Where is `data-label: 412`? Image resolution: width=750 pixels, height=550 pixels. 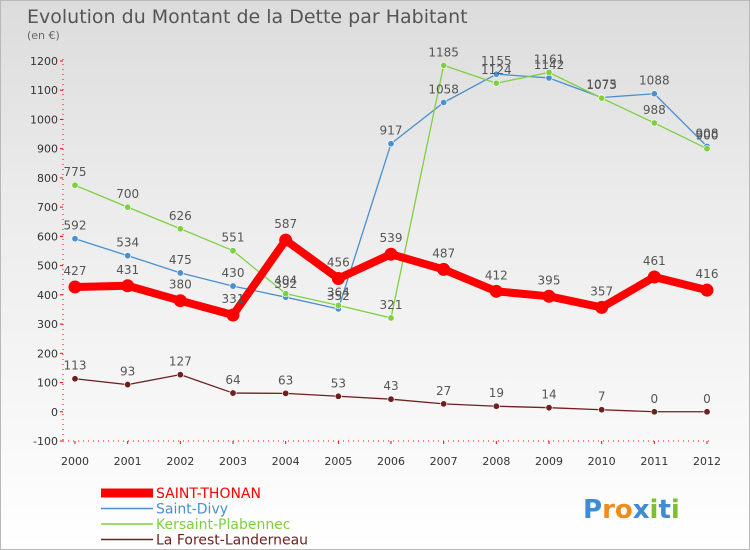 data-label: 412 is located at coordinates (496, 275).